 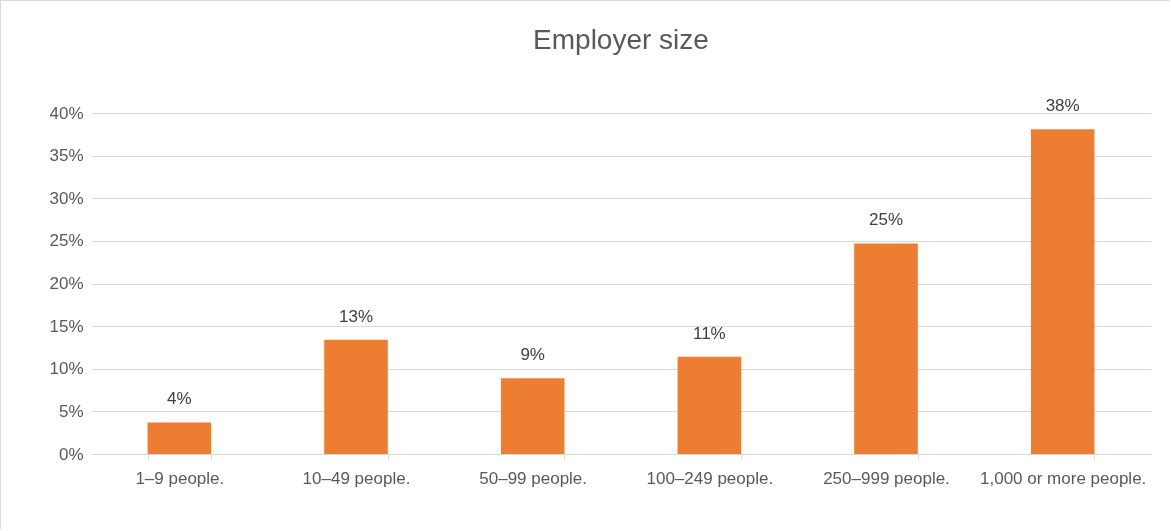 I want to click on y-tick-label: 5%, so click(x=71, y=411).